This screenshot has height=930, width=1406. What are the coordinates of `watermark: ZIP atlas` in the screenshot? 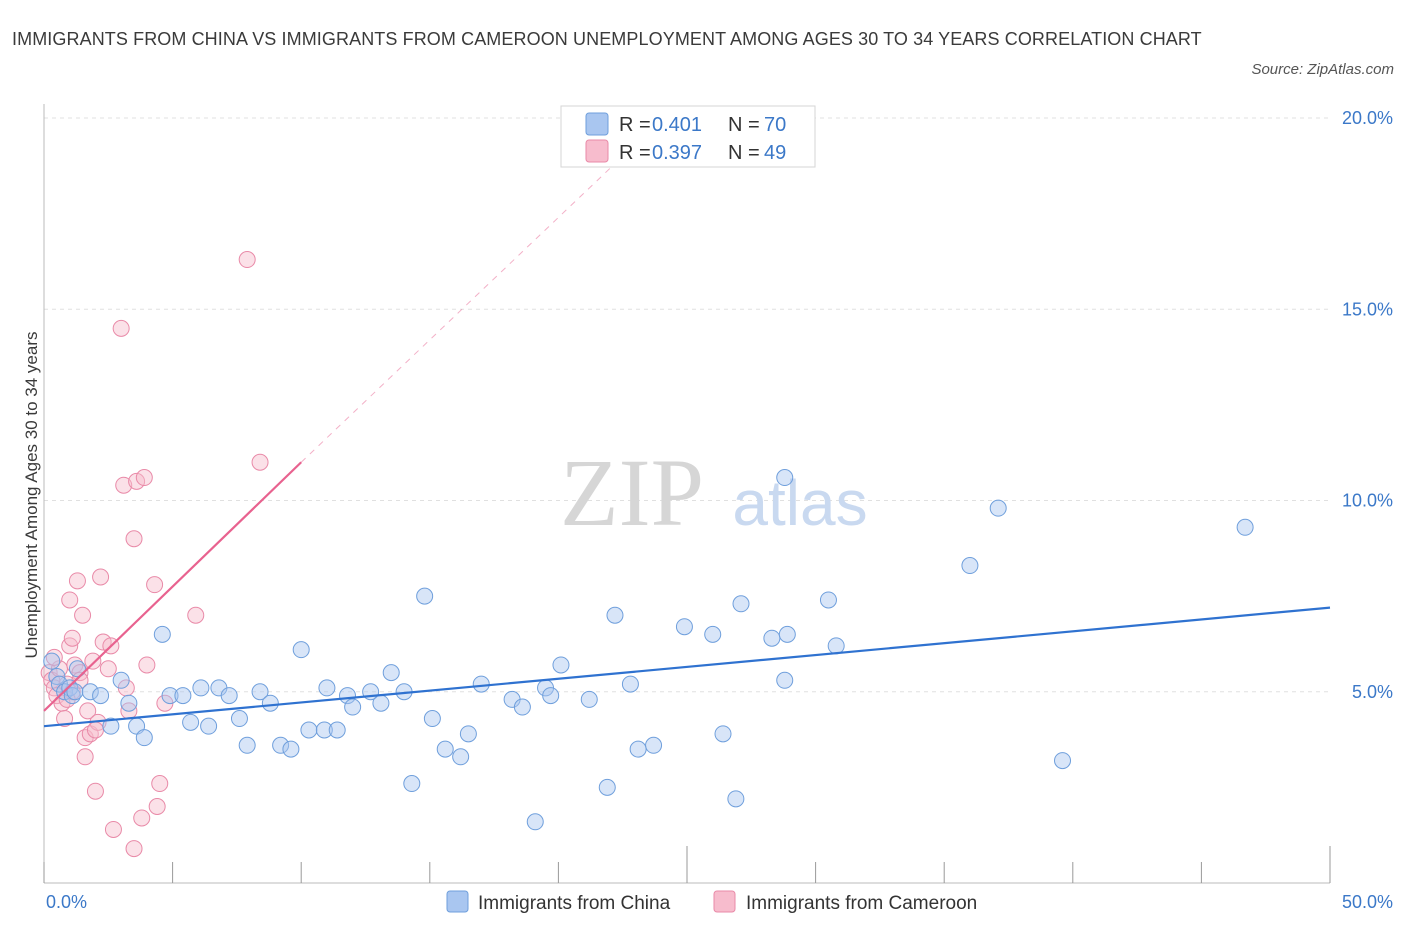 It's located at (714, 492).